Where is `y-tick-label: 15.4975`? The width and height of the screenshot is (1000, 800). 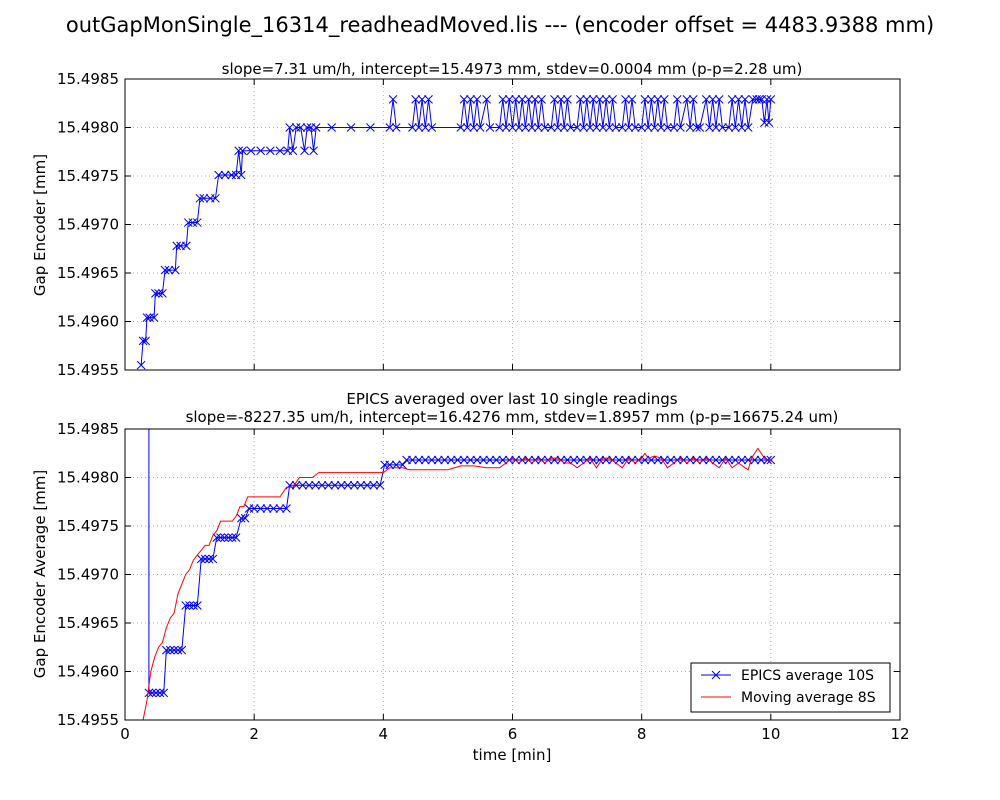
y-tick-label: 15.4975 is located at coordinates (88, 526).